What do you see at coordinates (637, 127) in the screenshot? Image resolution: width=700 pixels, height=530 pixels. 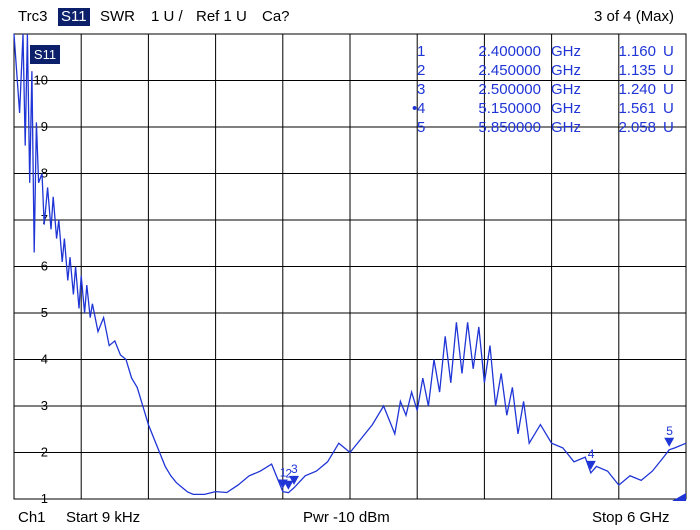 I see `marker-value: 2.058` at bounding box center [637, 127].